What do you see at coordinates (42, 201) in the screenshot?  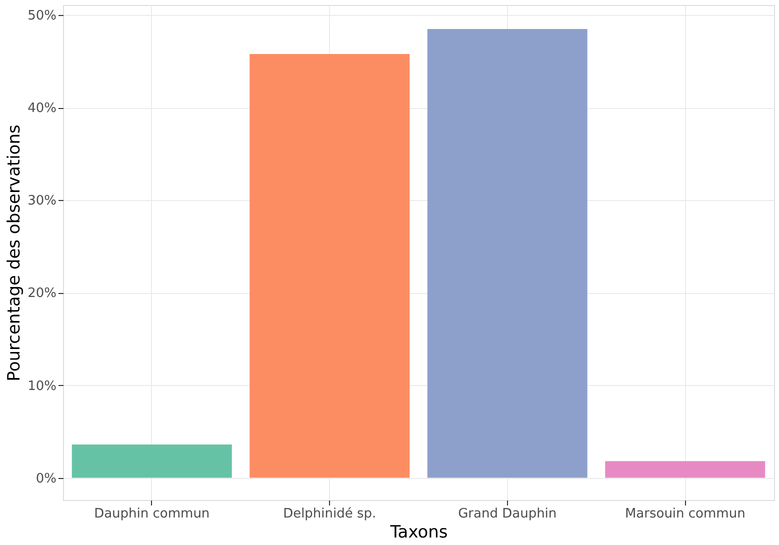 I see `y-tick-label: 30%` at bounding box center [42, 201].